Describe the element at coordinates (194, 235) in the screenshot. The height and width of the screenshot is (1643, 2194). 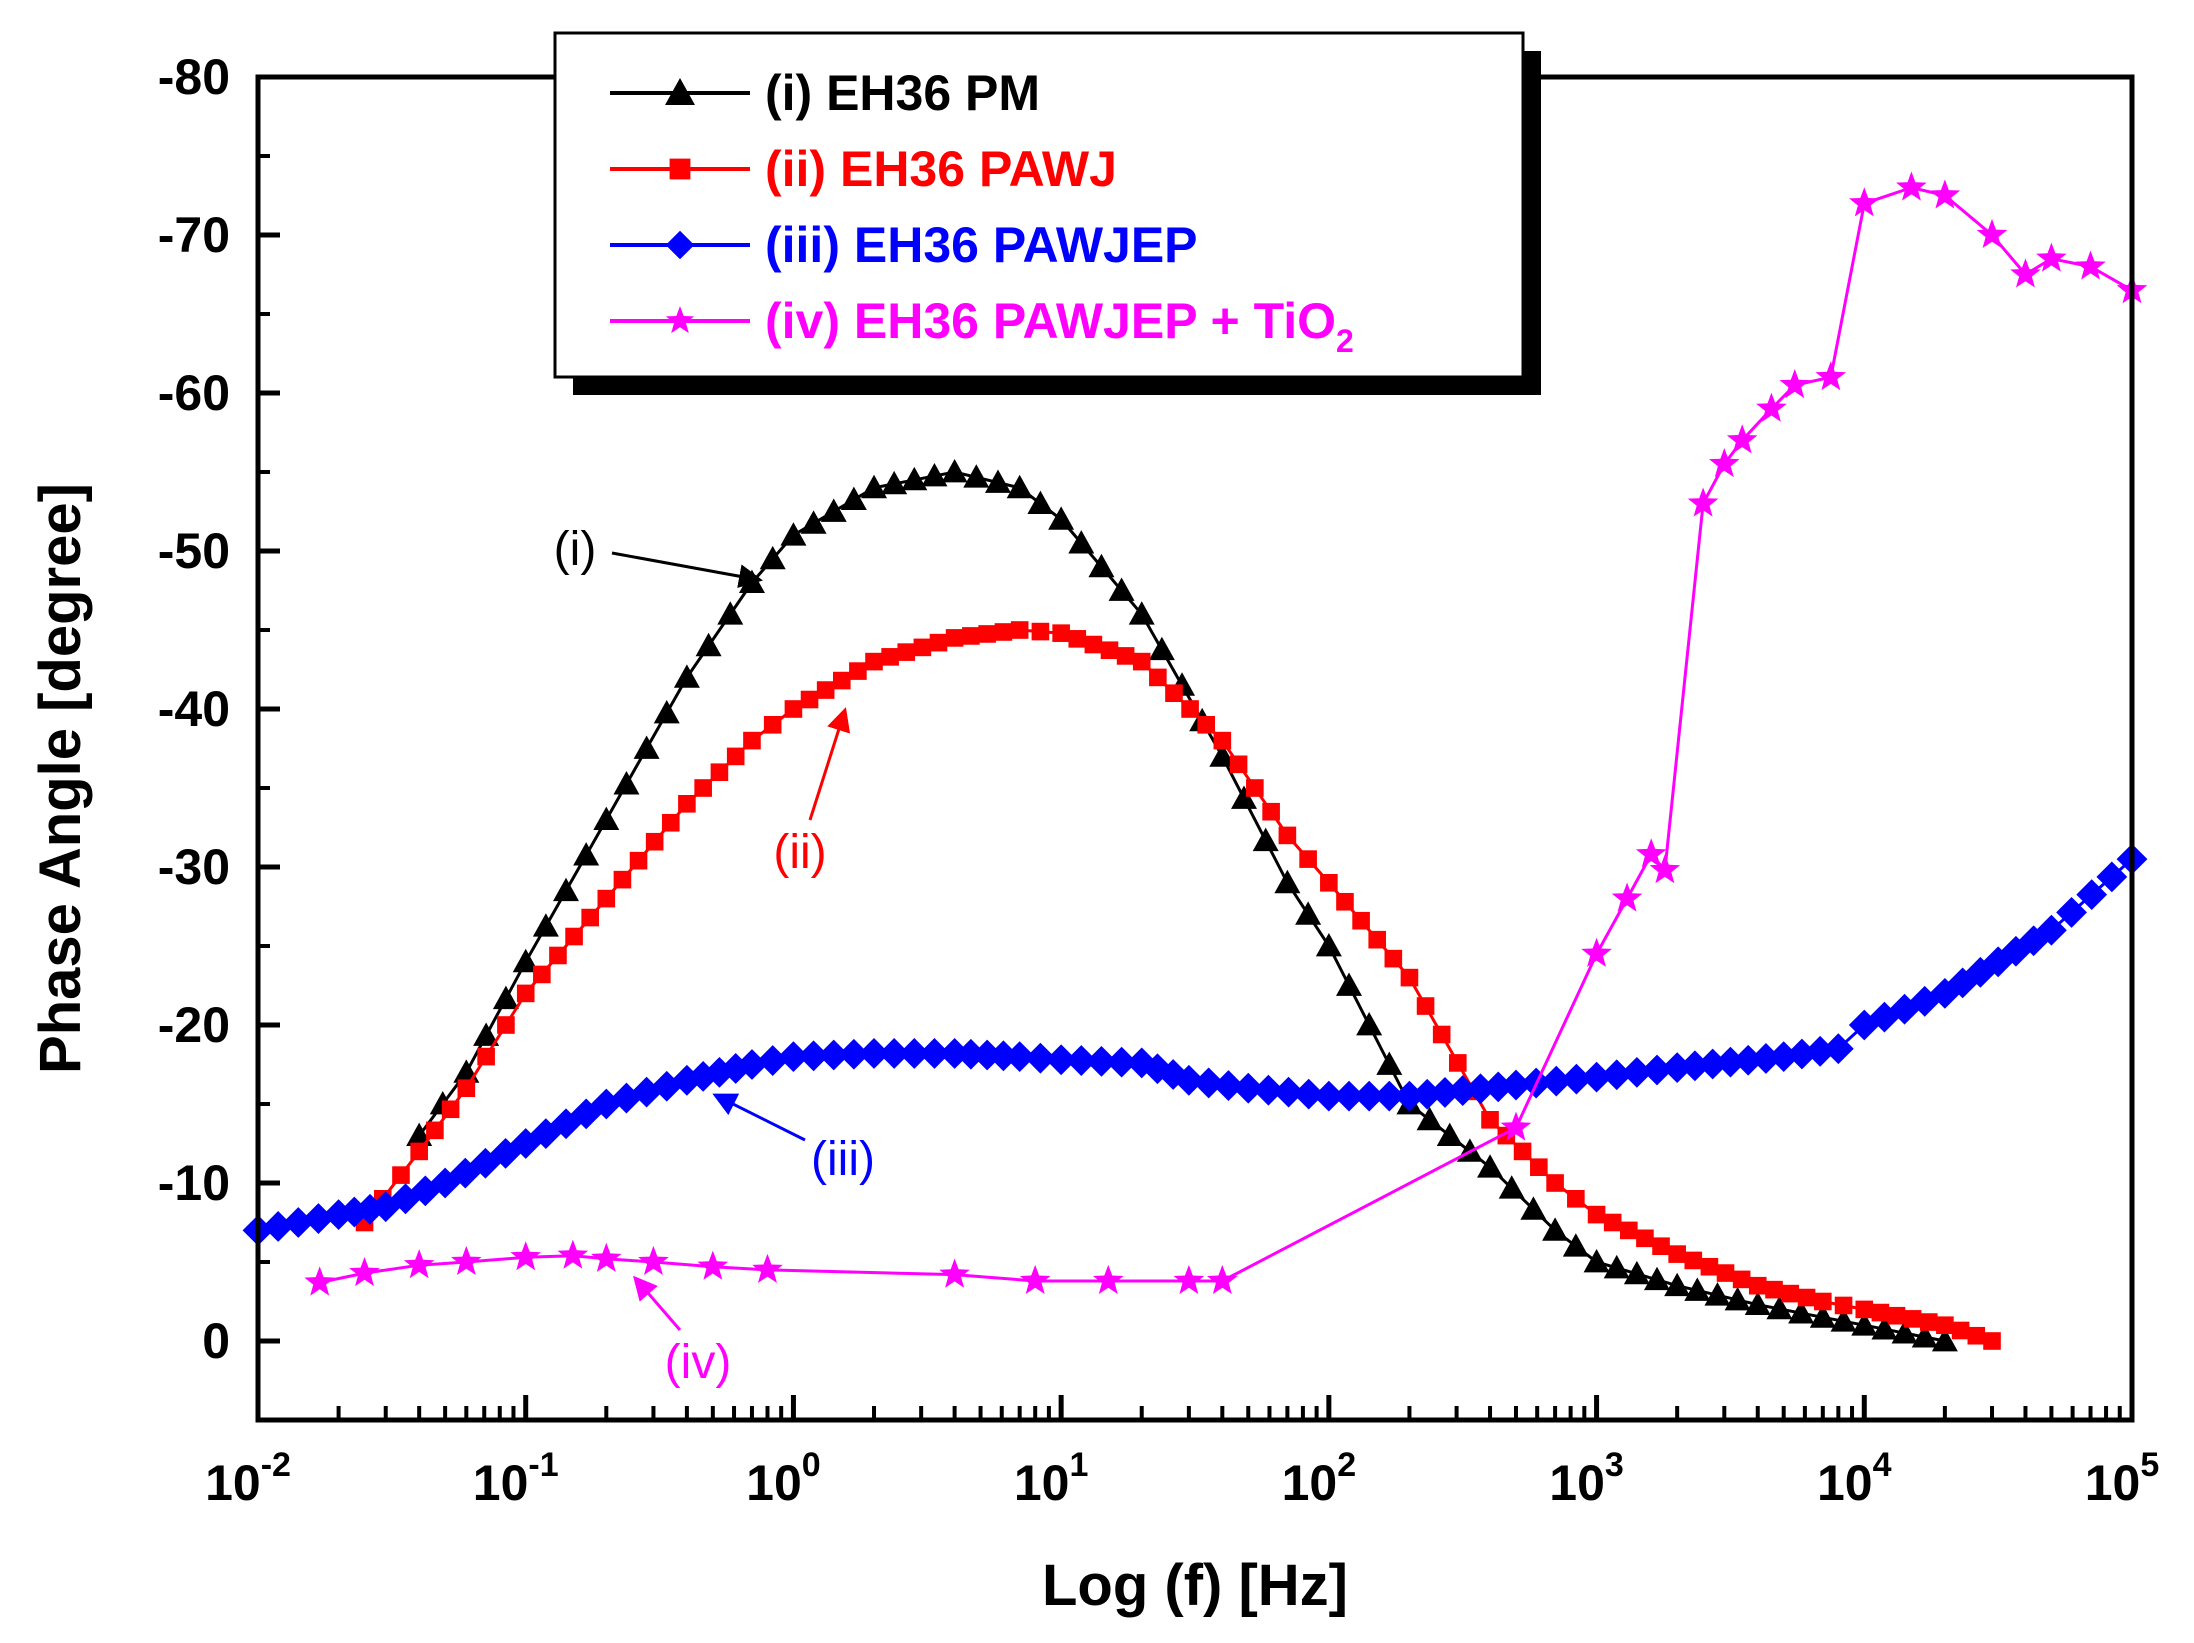
I see `y-tick-label: -70` at that location.